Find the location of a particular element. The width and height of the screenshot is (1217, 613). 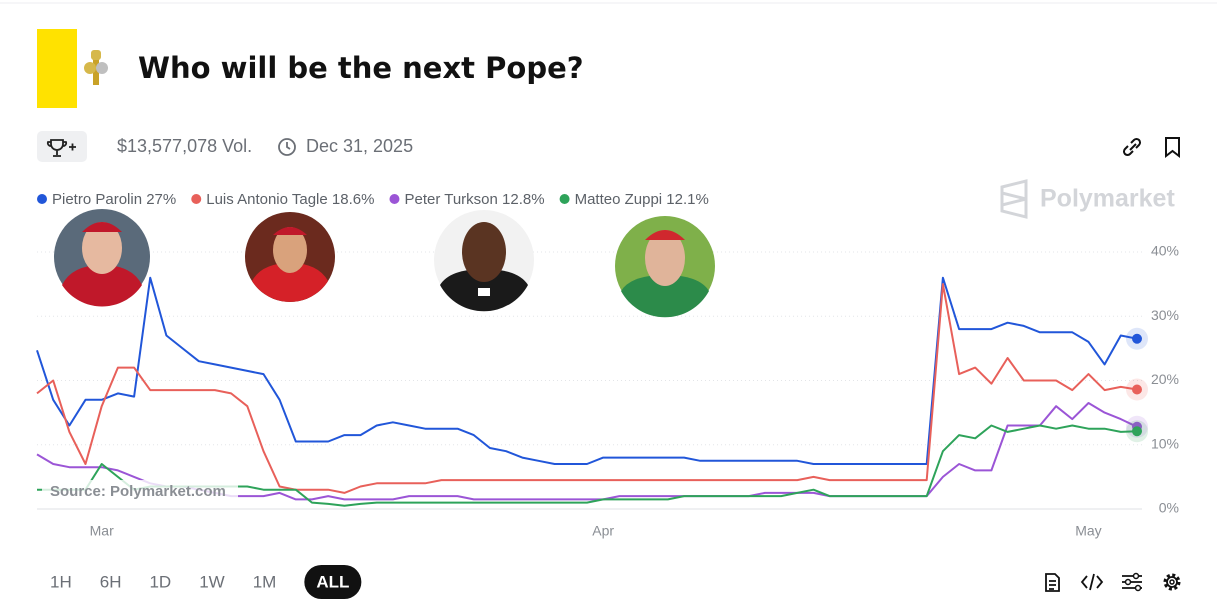

time-range-label: 1M is located at coordinates (265, 581).